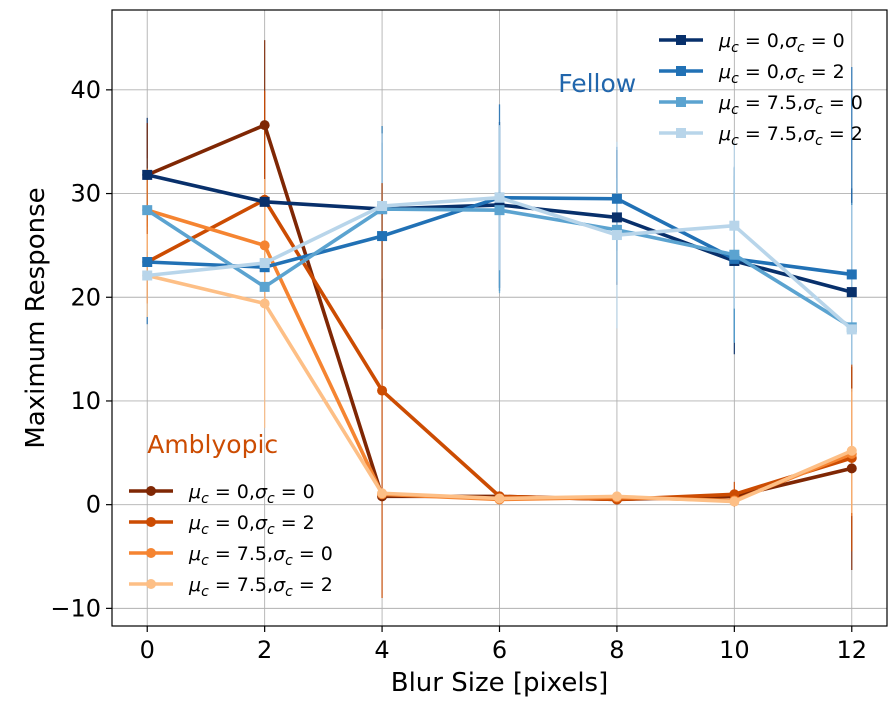 This screenshot has width=896, height=707. What do you see at coordinates (499, 650) in the screenshot?
I see `x-tick-label: 6` at bounding box center [499, 650].